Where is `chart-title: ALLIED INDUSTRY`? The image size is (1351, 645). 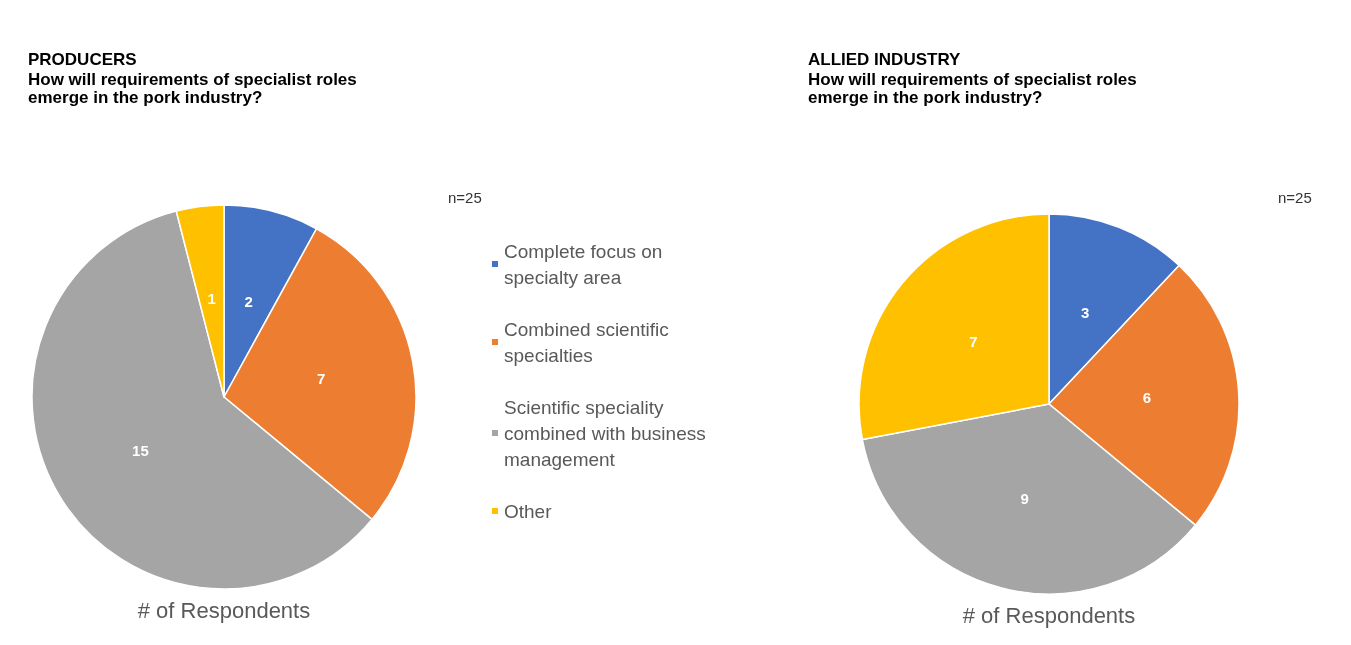 chart-title: ALLIED INDUSTRY is located at coordinates (885, 59).